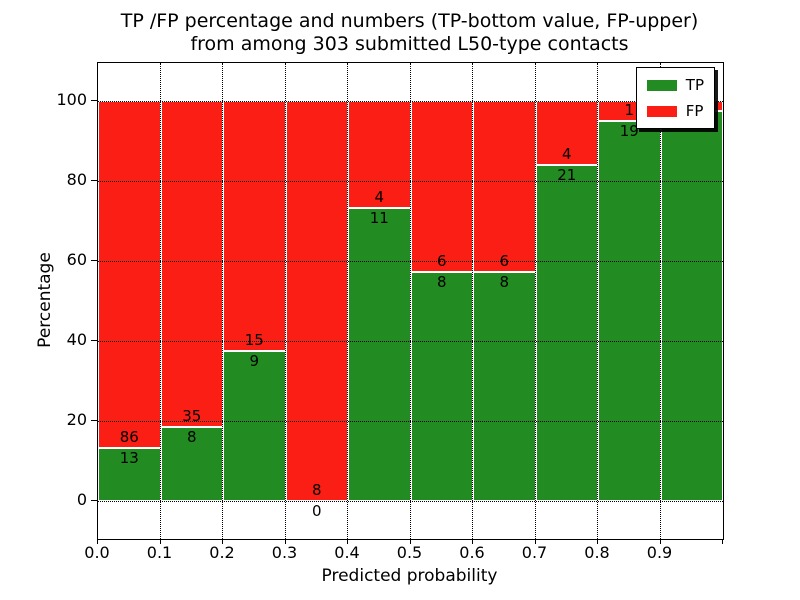  I want to click on tp-count-label-3: 0, so click(316, 511).